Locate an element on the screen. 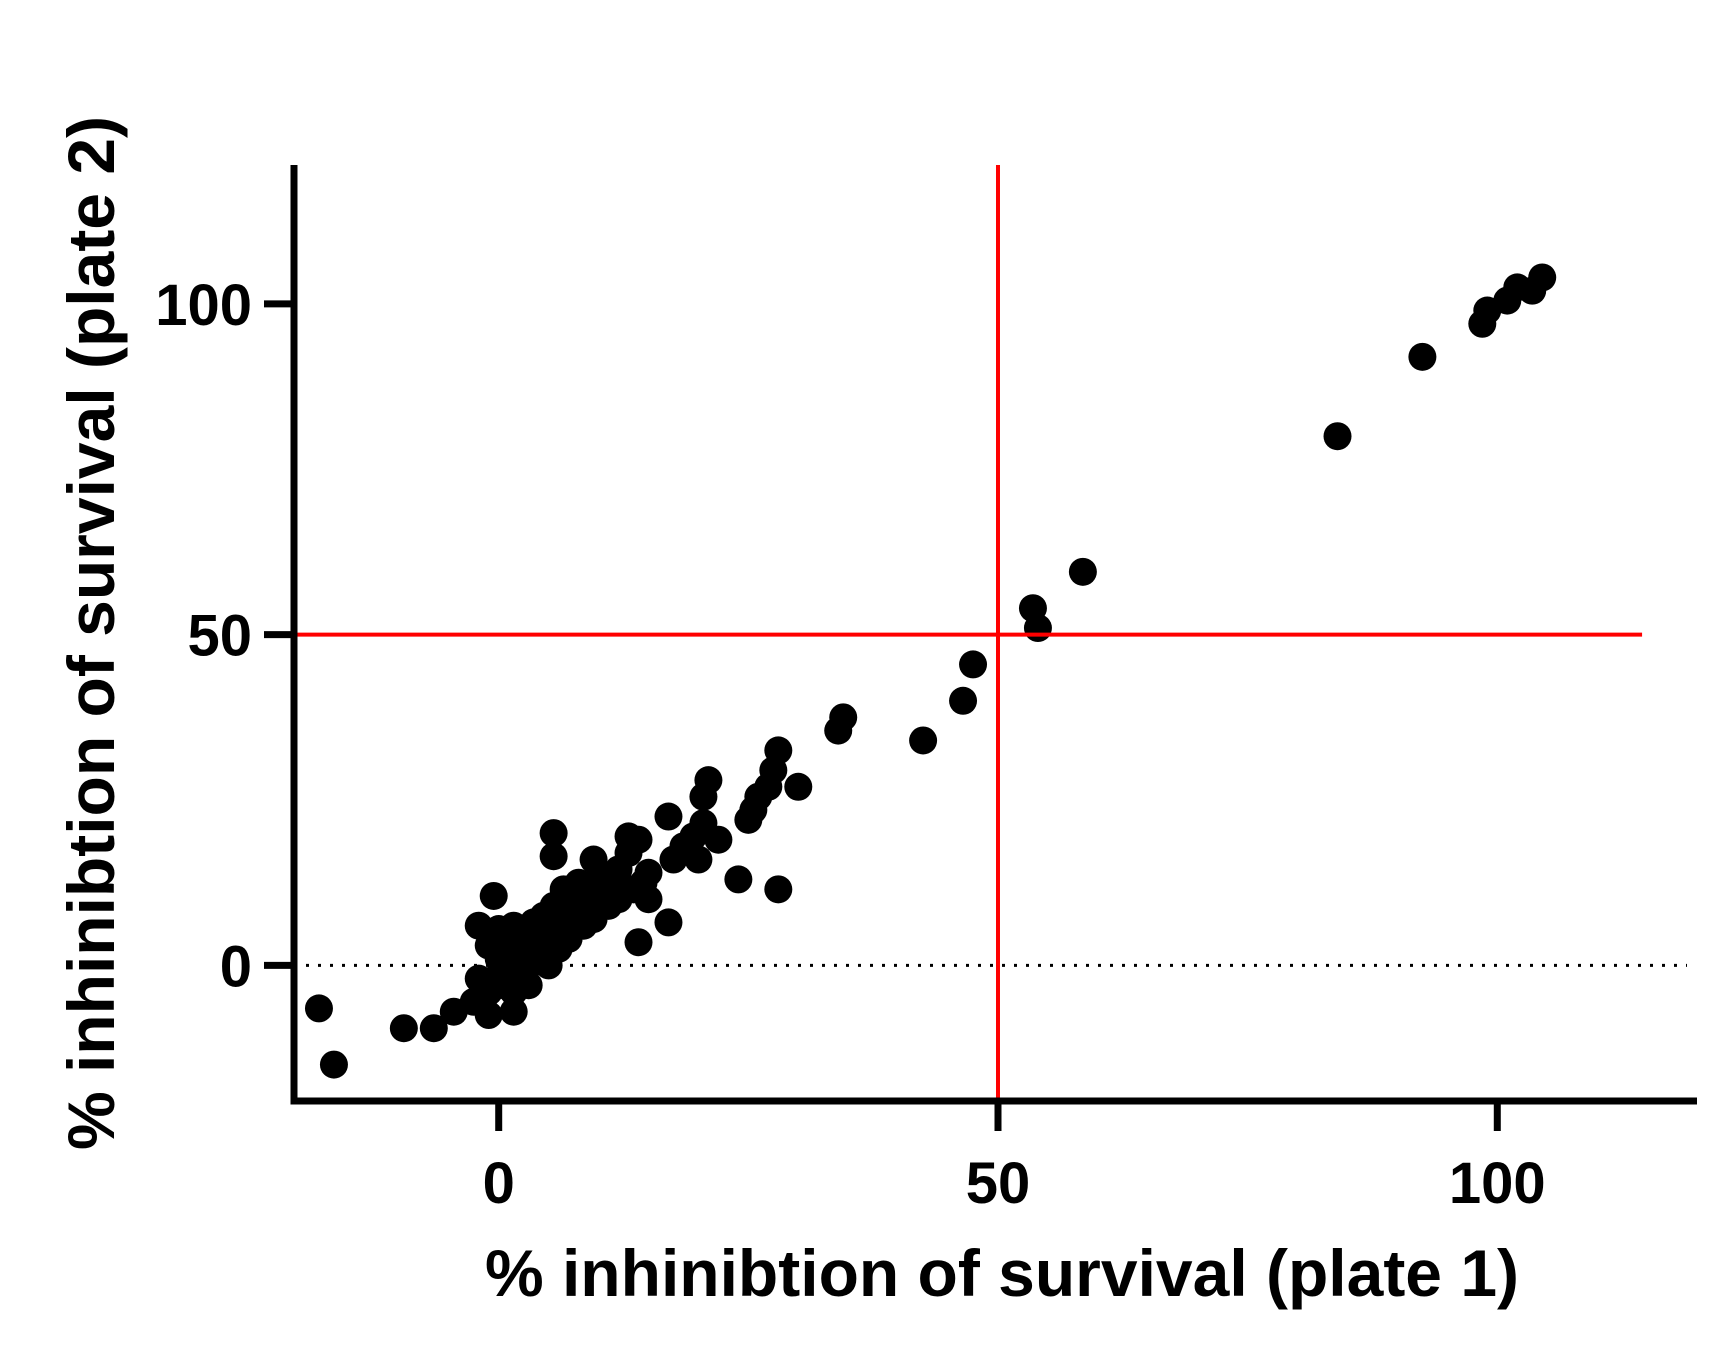 The width and height of the screenshot is (1734, 1348). y-ticks: 0 50 100 is located at coordinates (224, 636).